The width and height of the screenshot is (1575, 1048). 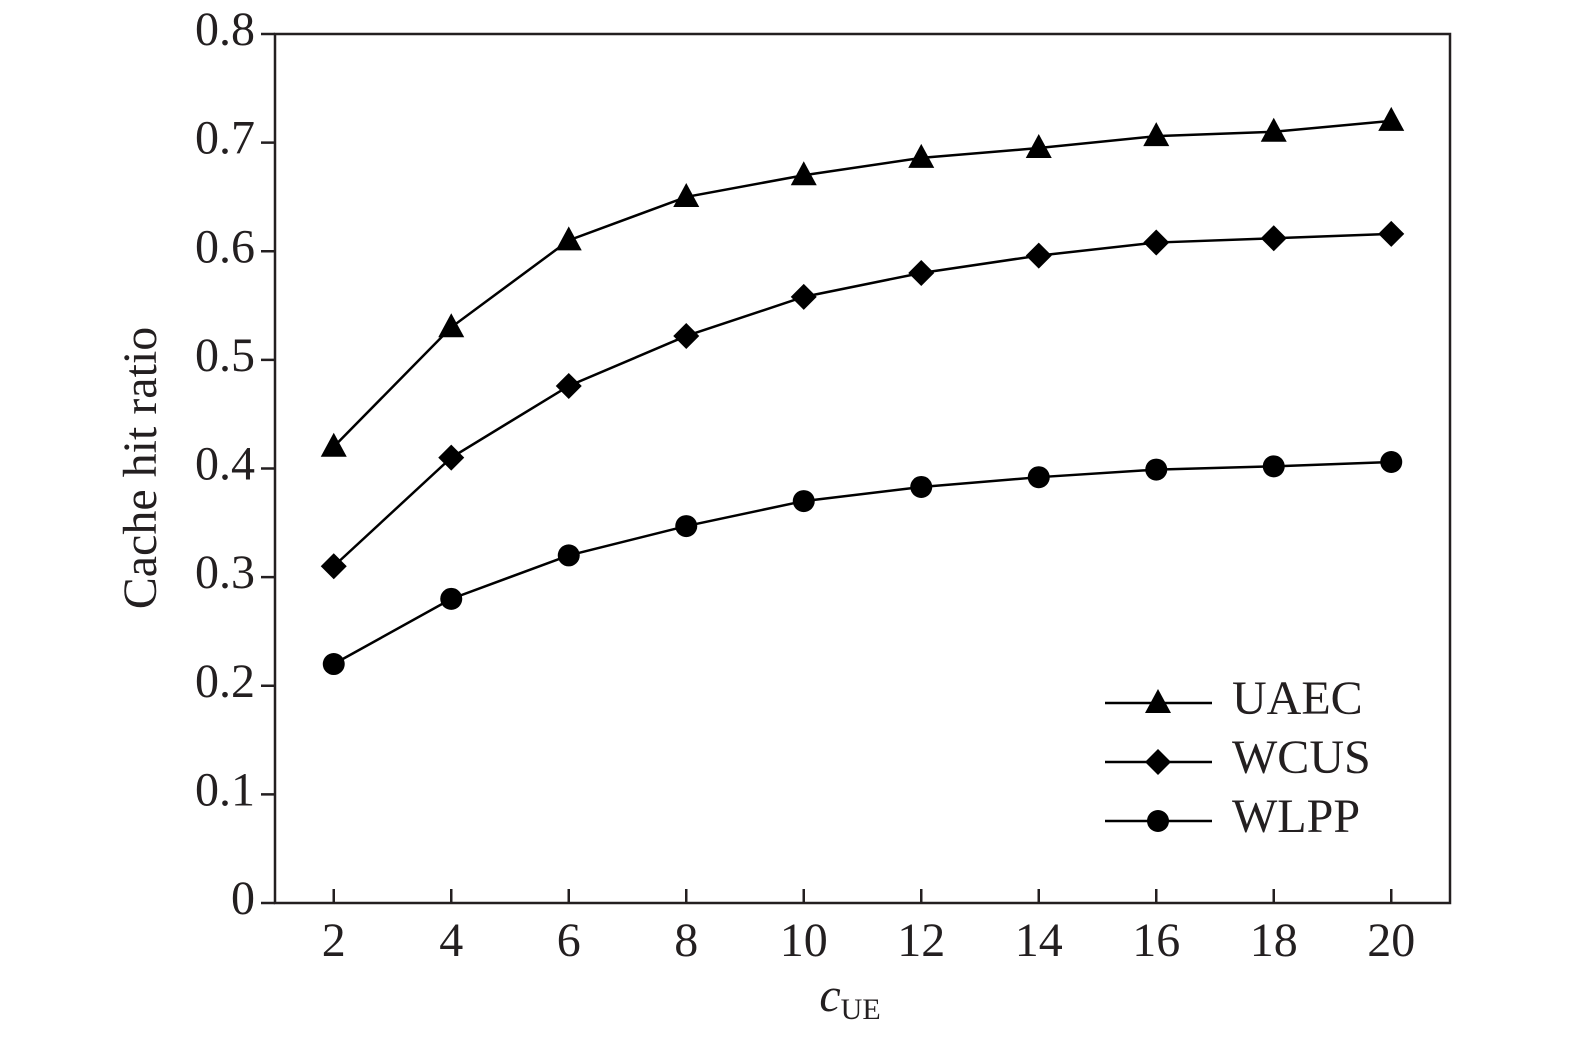 What do you see at coordinates (921, 940) in the screenshot?
I see `x-tick-label: 12` at bounding box center [921, 940].